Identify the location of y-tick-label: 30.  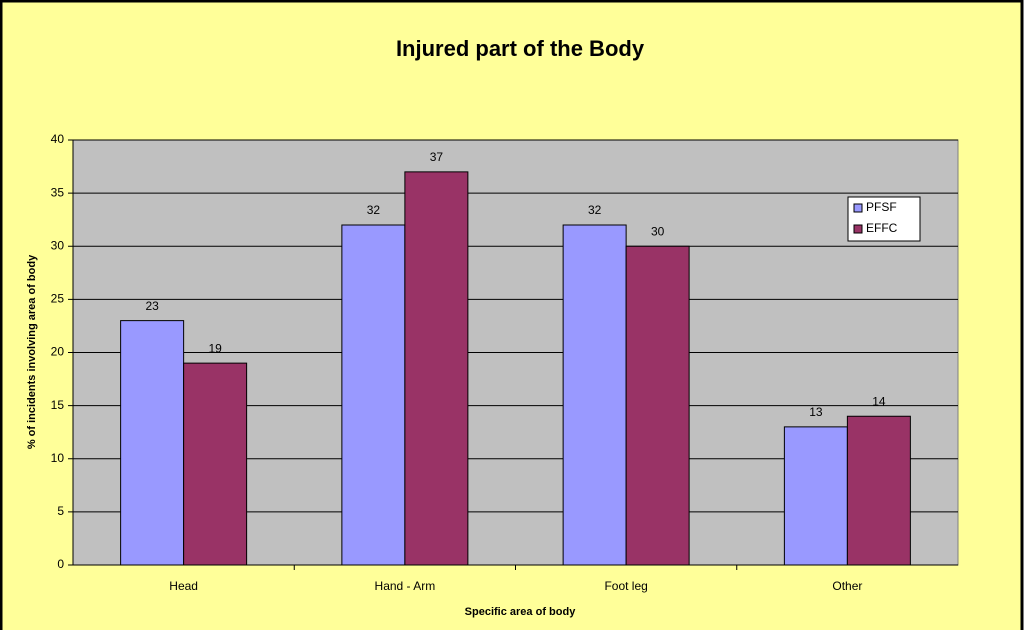
(58, 245).